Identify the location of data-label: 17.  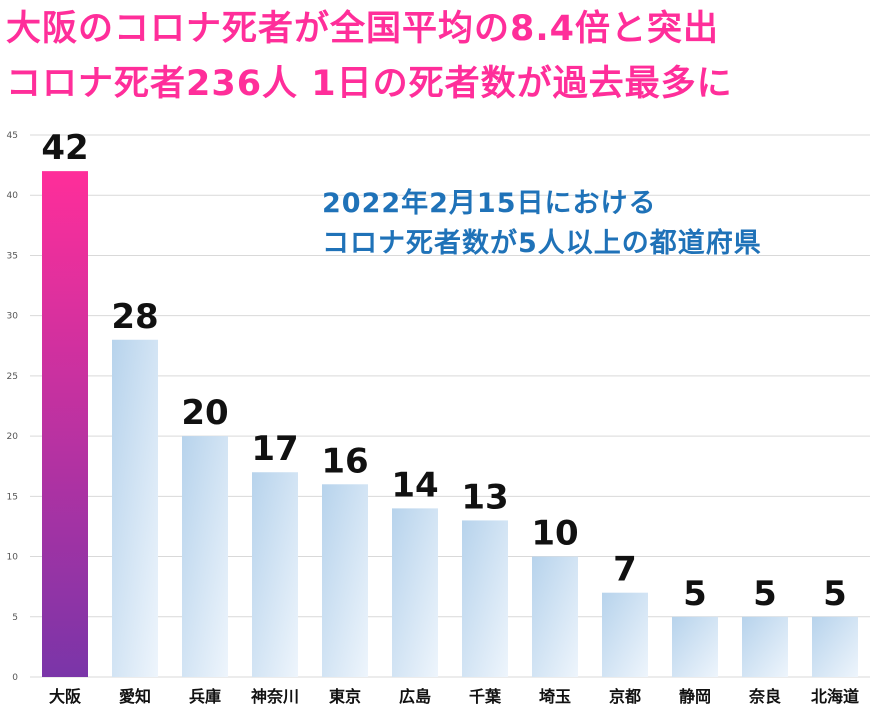
(274, 449).